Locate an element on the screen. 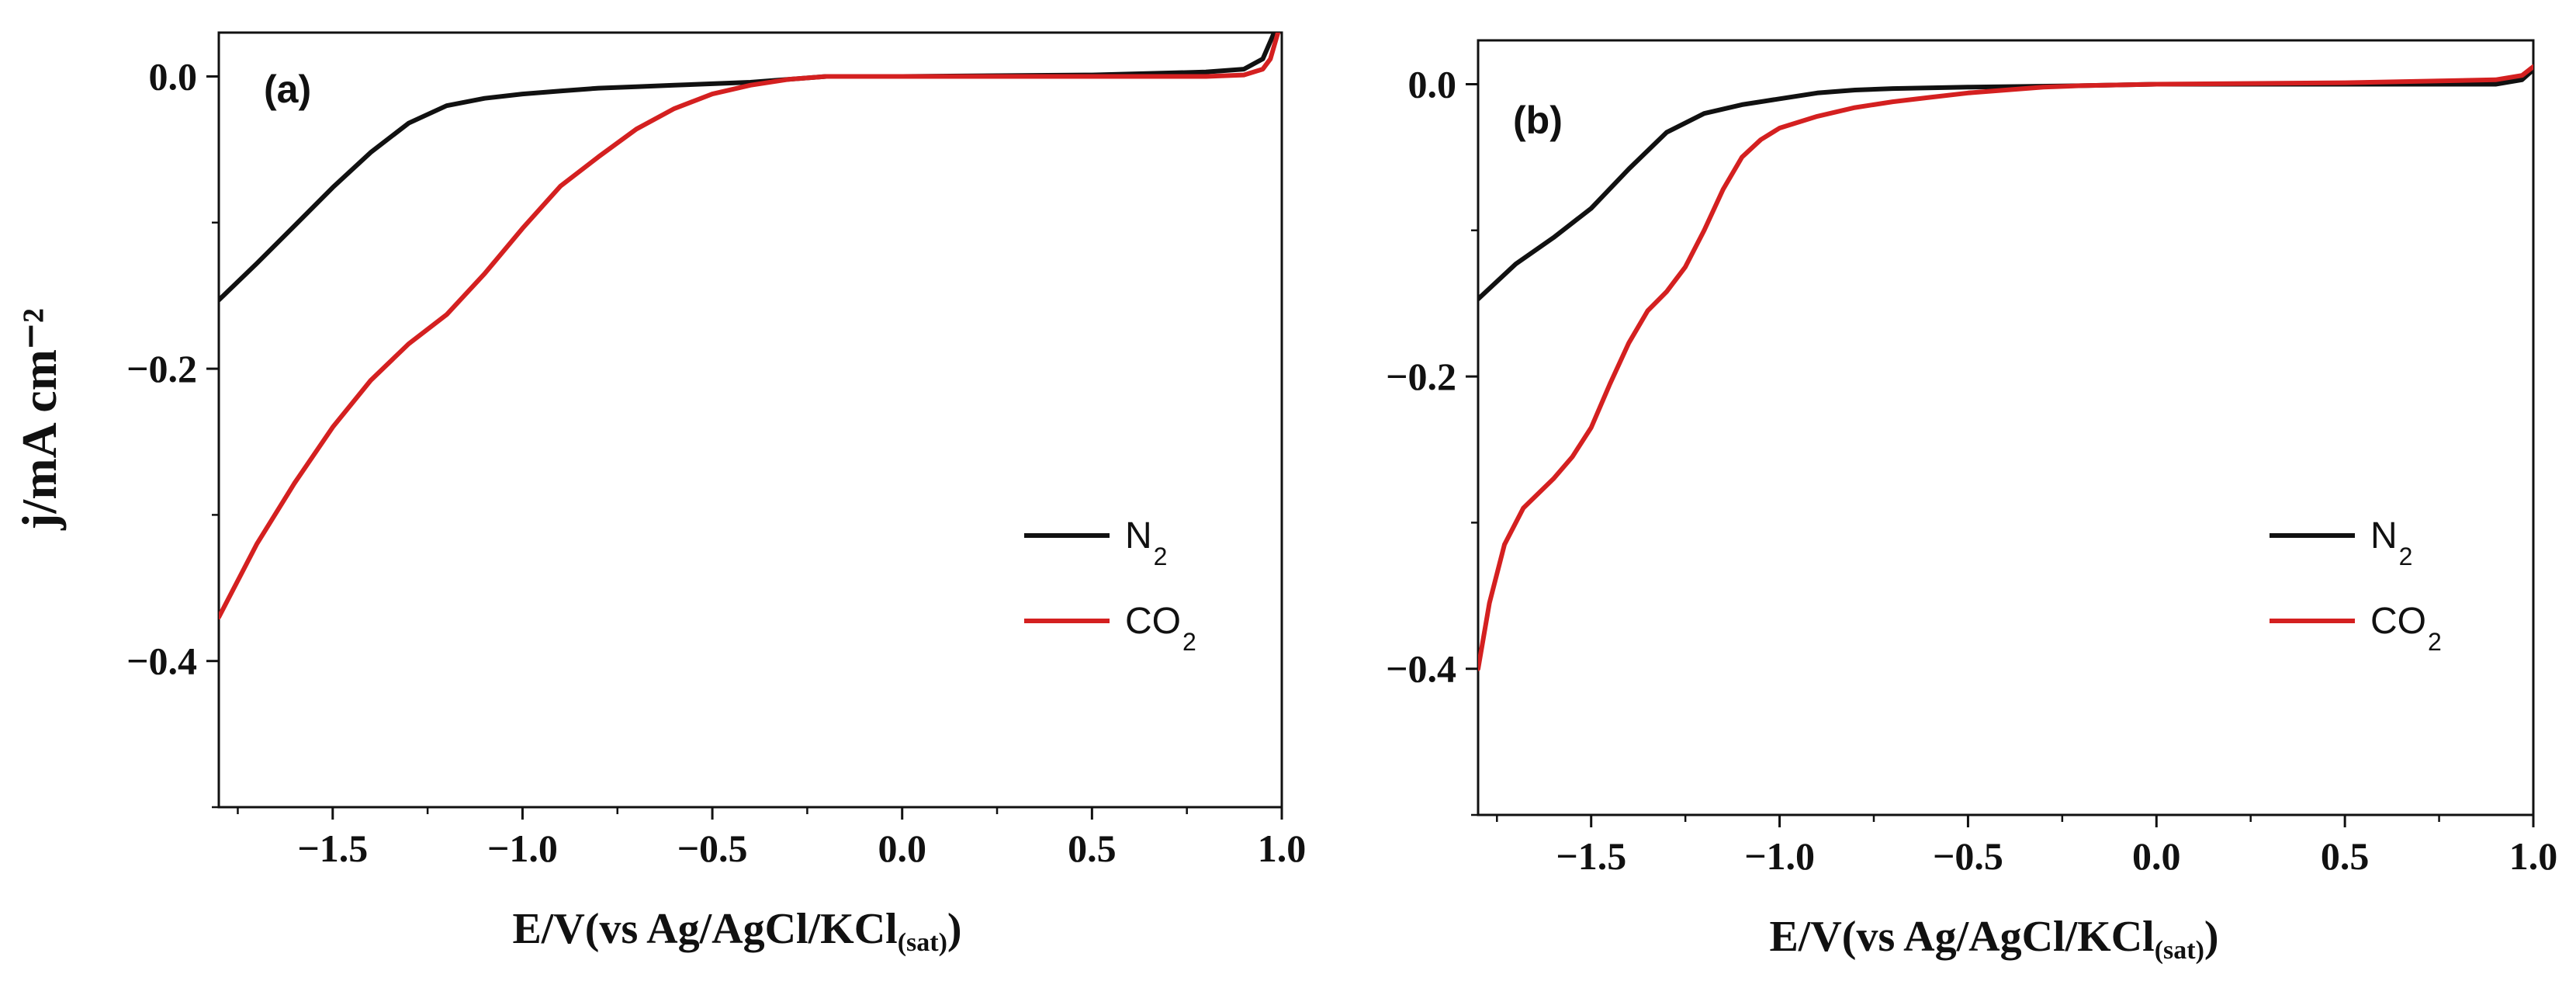  y-axis-title: j/mA cm⁻² is located at coordinates (39, 420).